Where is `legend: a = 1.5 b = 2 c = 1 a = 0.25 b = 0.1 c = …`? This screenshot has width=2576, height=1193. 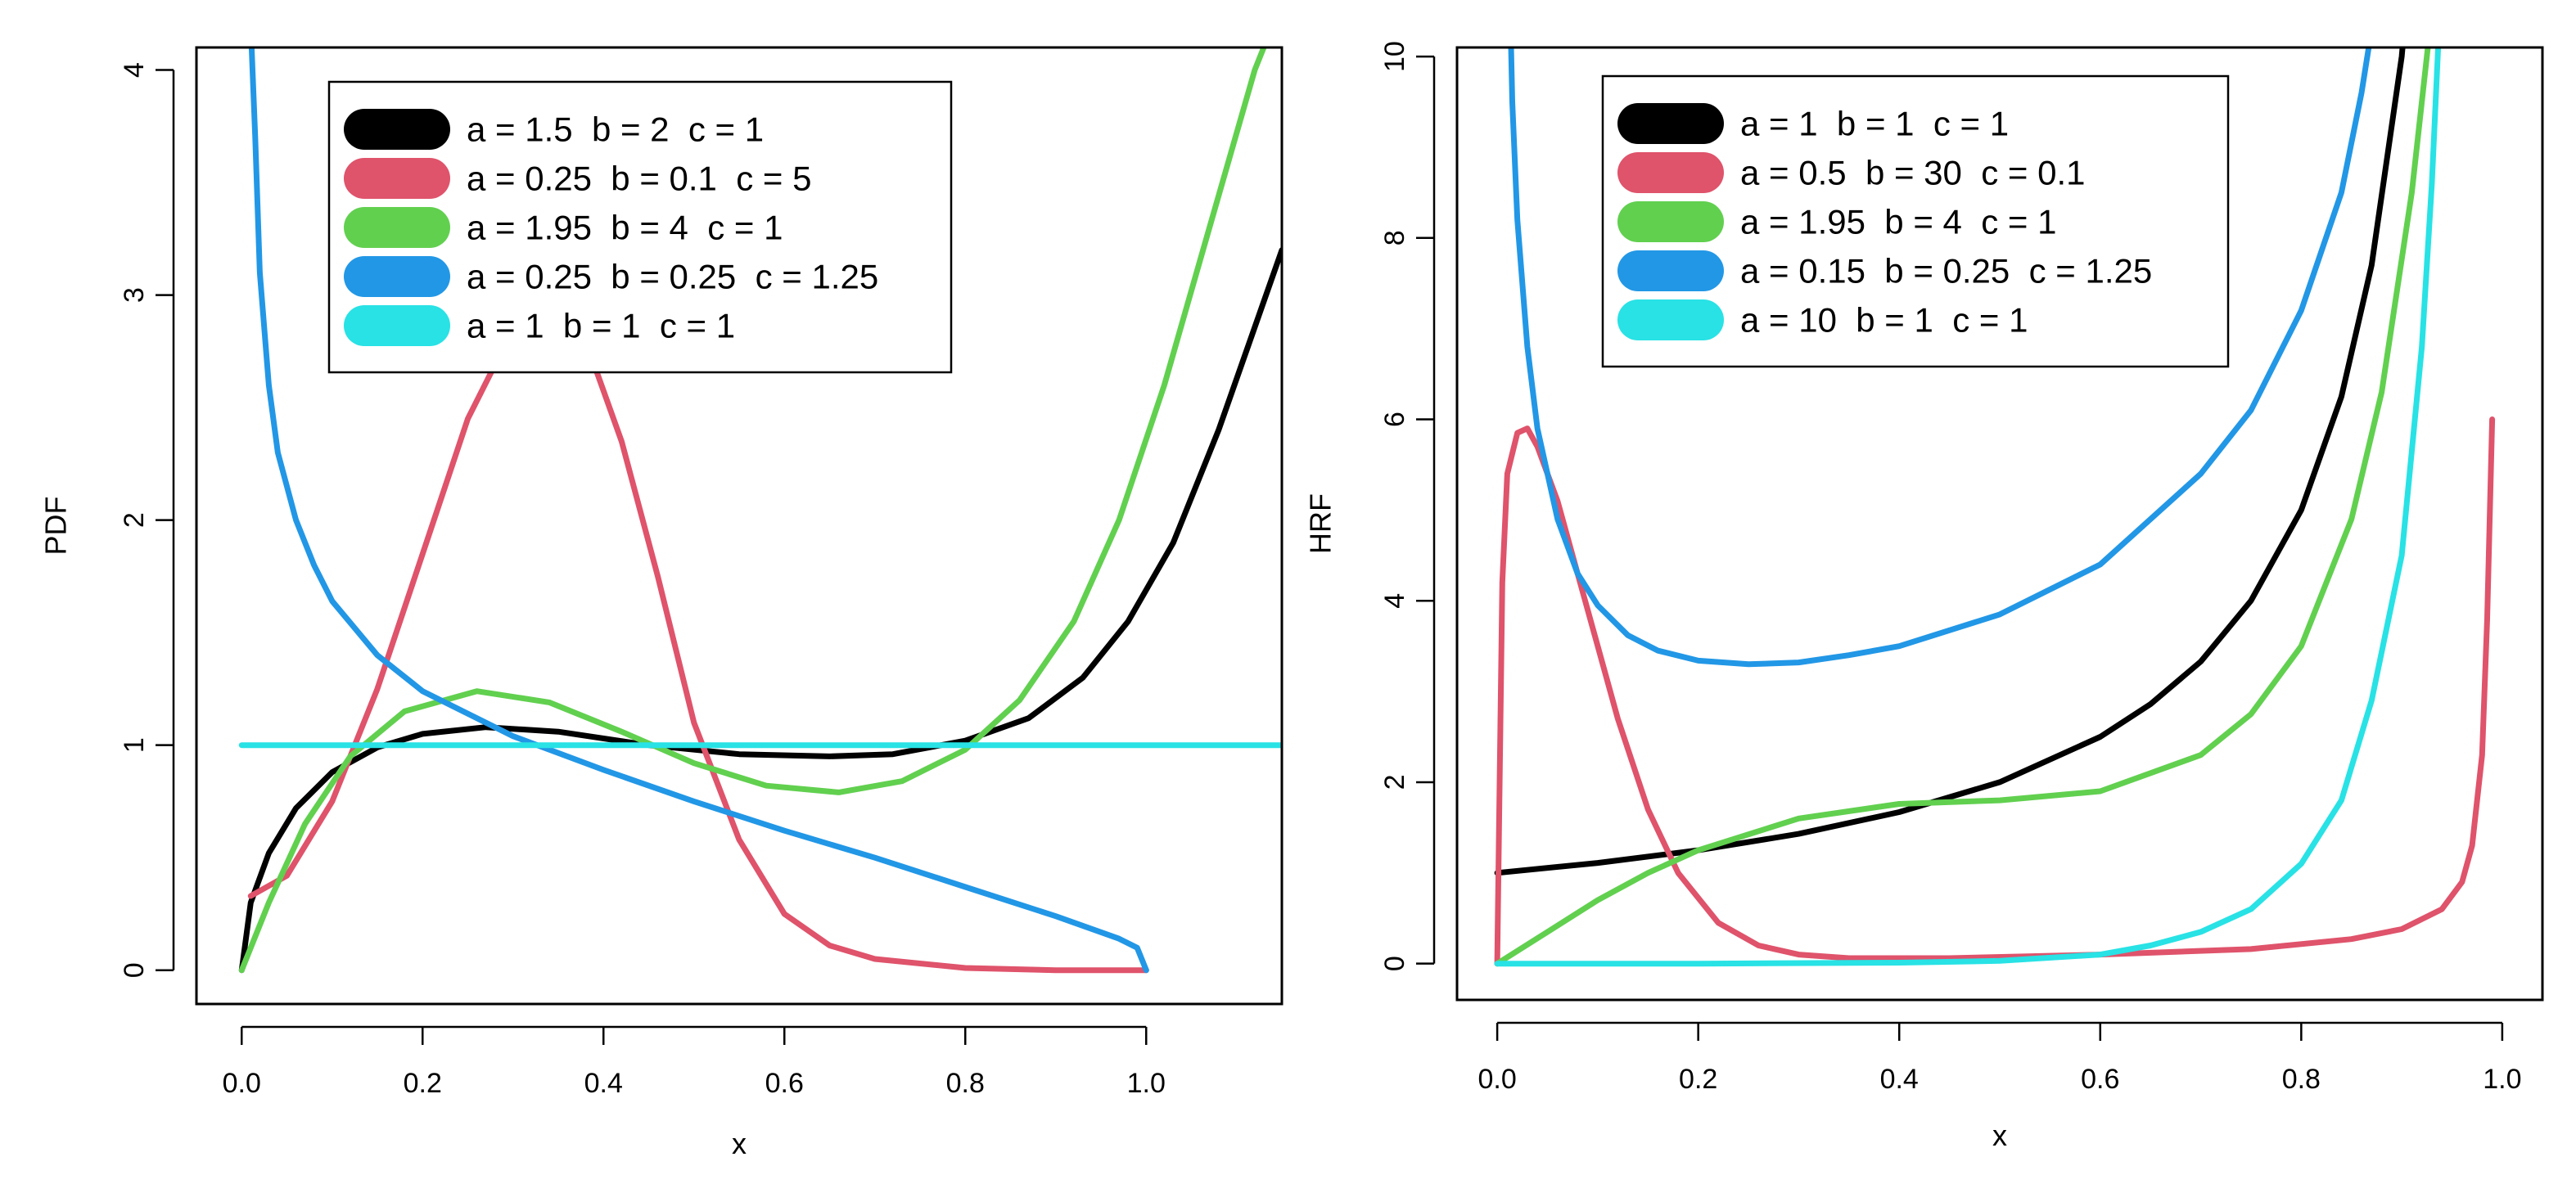 legend: a = 1.5 b = 2 c = 1 a = 0.25 b = 0.1 c = … is located at coordinates (640, 227).